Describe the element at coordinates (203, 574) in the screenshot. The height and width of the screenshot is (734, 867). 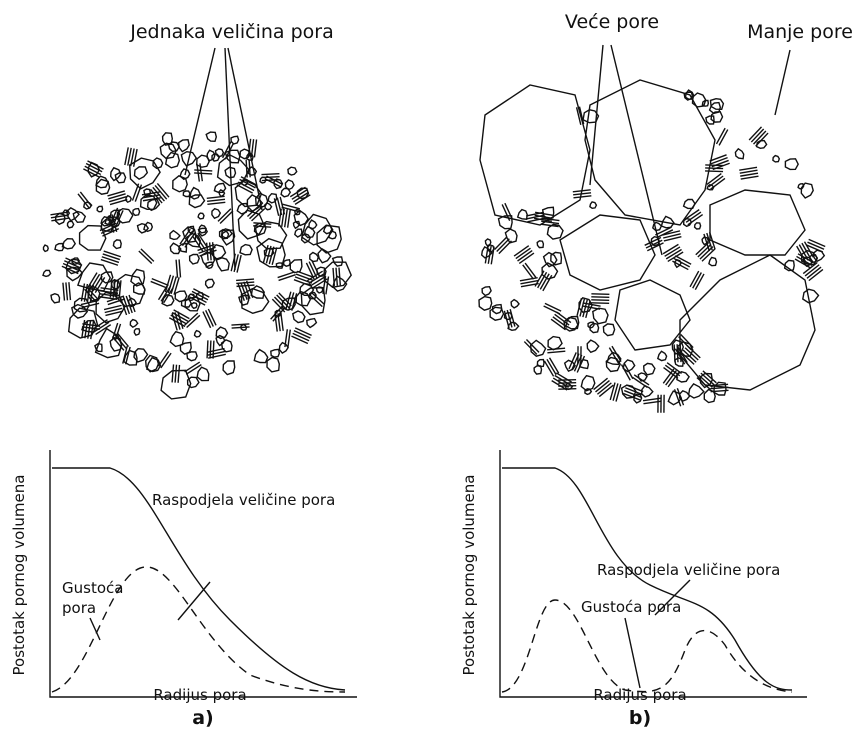
I see `axes` at that location.